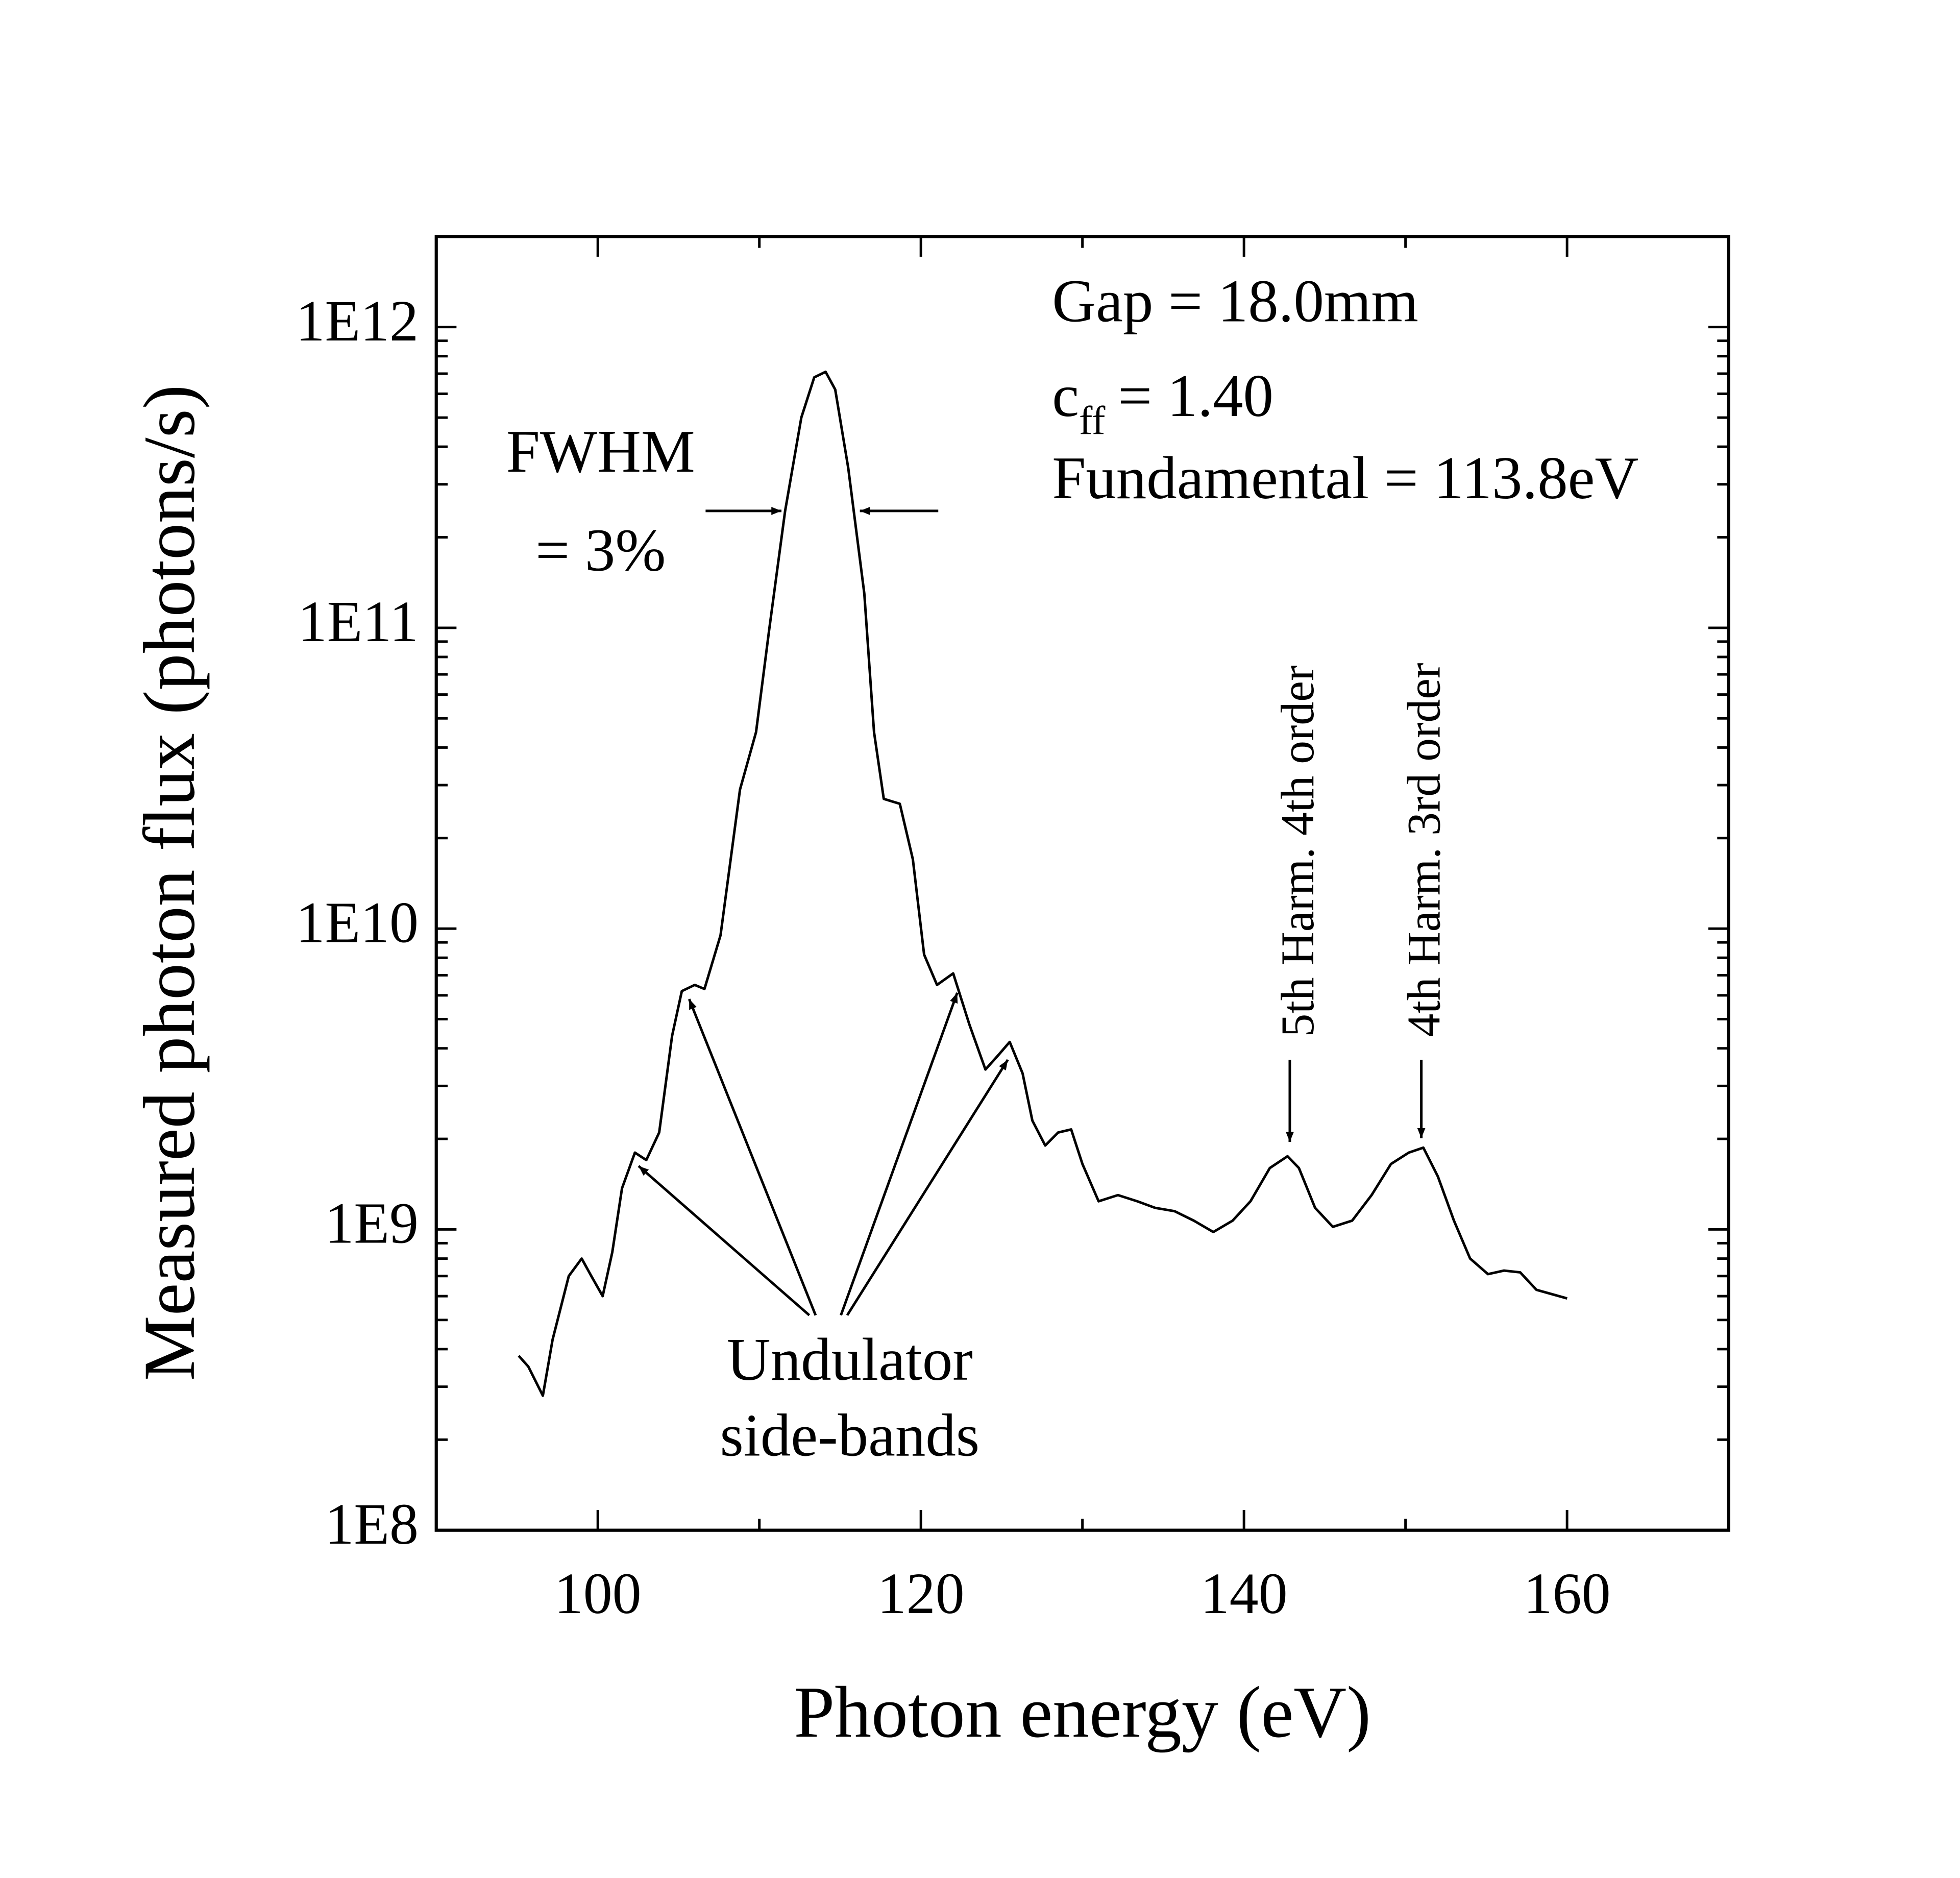 This screenshot has height=1878, width=1960. What do you see at coordinates (921, 1594) in the screenshot?
I see `x-tick-label: 120` at bounding box center [921, 1594].